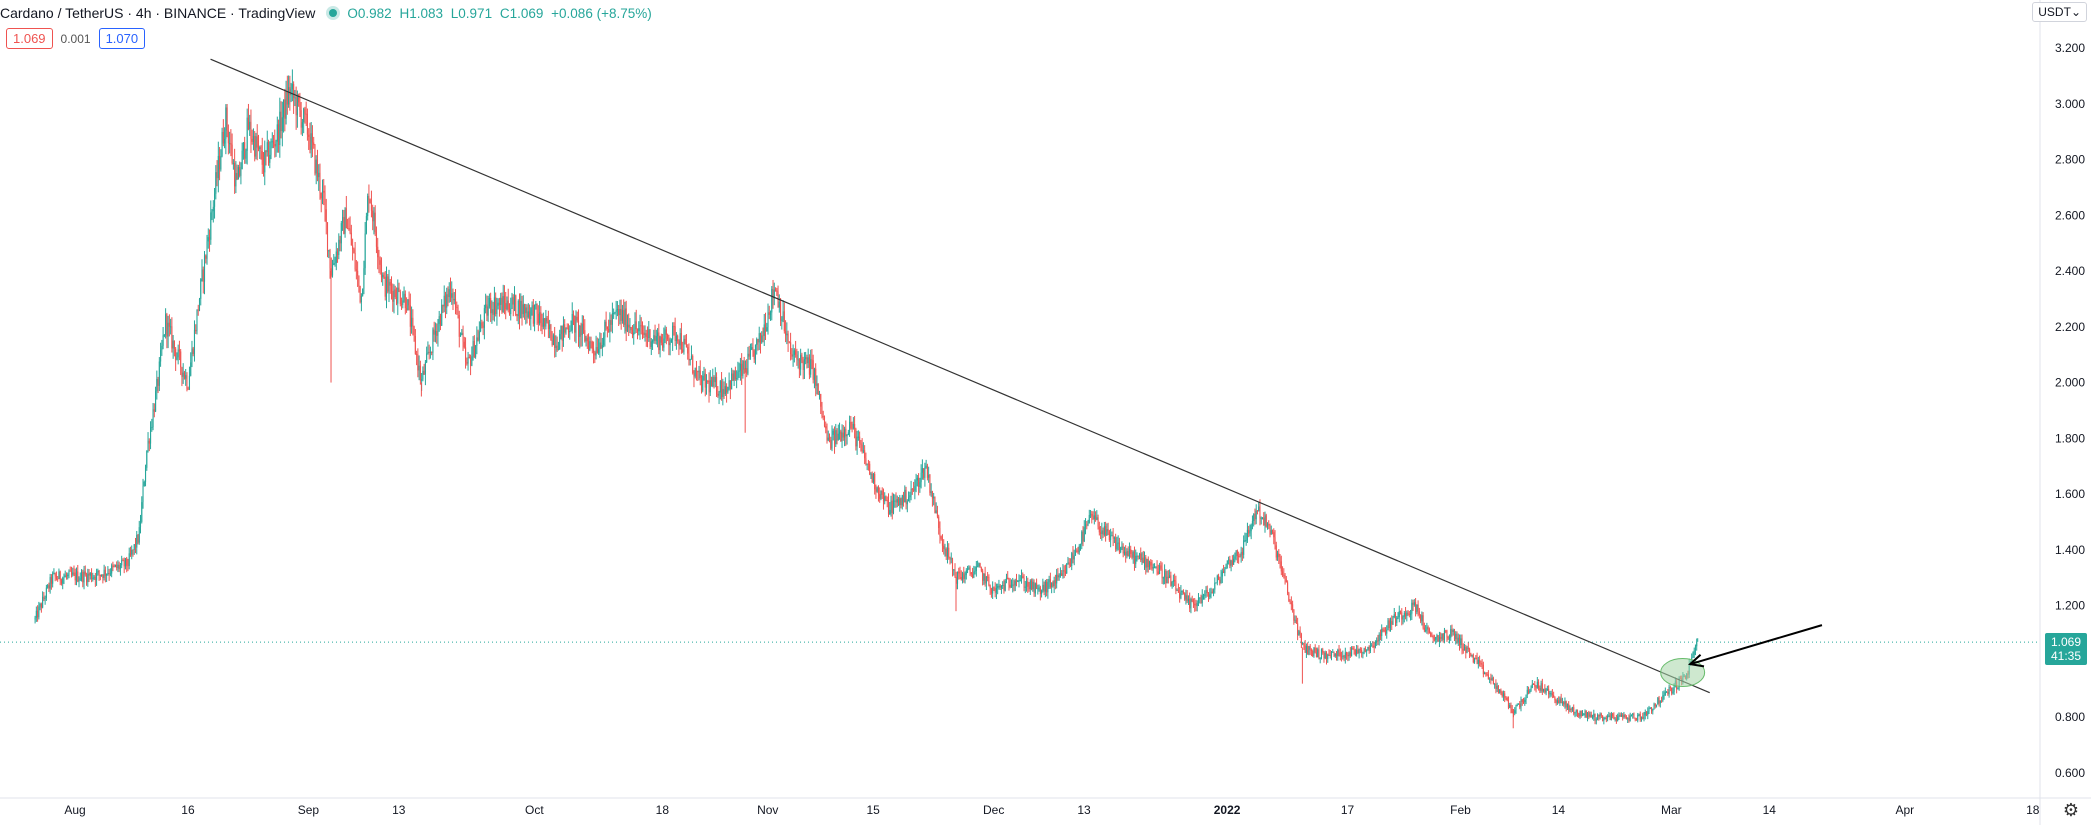 Image resolution: width=2091 pixels, height=825 pixels. Describe the element at coordinates (2070, 606) in the screenshot. I see `y-tick-label: 1.200` at that location.